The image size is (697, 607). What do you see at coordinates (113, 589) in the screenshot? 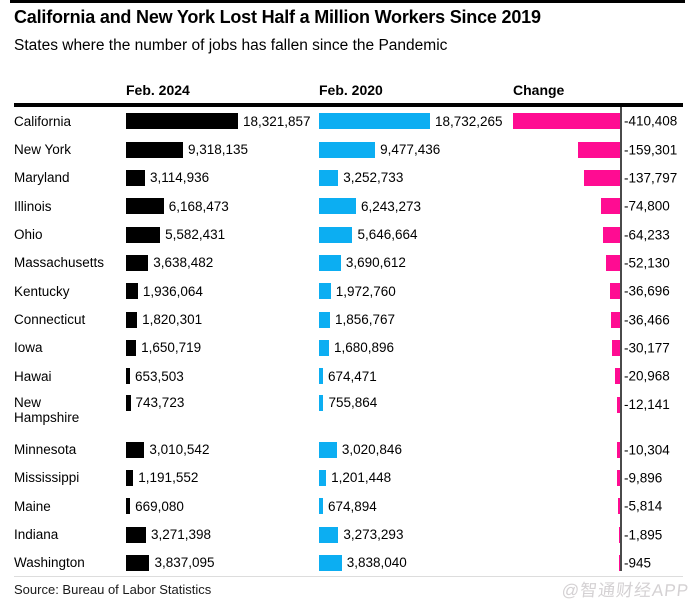
I see `source-note: Source: Bureau of Labor Statistics` at bounding box center [113, 589].